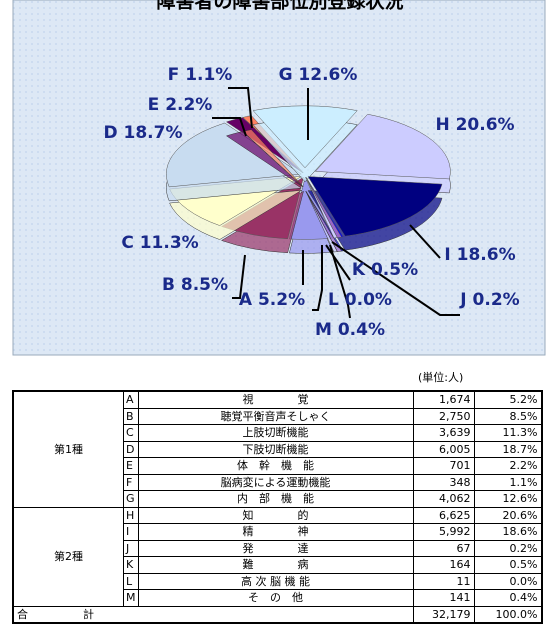 The height and width of the screenshot is (641, 558). What do you see at coordinates (131, 499) in the screenshot?
I see `table-cell: G` at bounding box center [131, 499].